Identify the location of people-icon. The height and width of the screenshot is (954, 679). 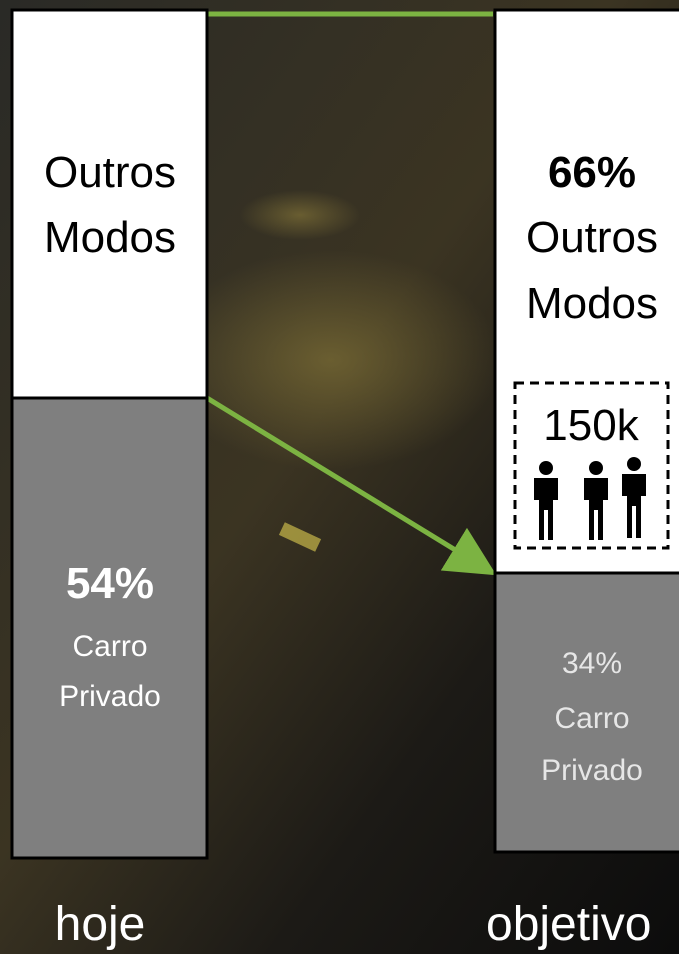
(590, 498).